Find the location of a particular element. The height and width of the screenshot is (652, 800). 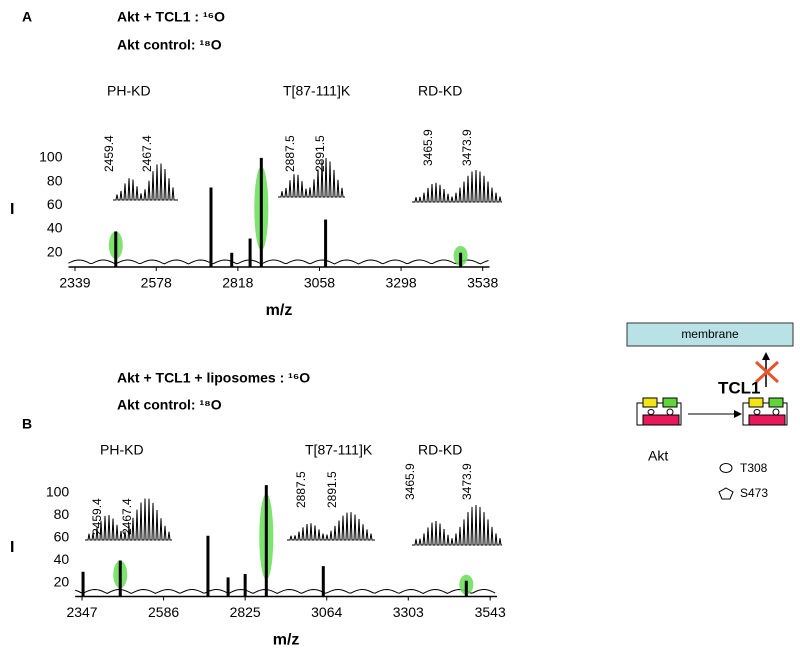

x-tick-label: 3064 is located at coordinates (326, 612).